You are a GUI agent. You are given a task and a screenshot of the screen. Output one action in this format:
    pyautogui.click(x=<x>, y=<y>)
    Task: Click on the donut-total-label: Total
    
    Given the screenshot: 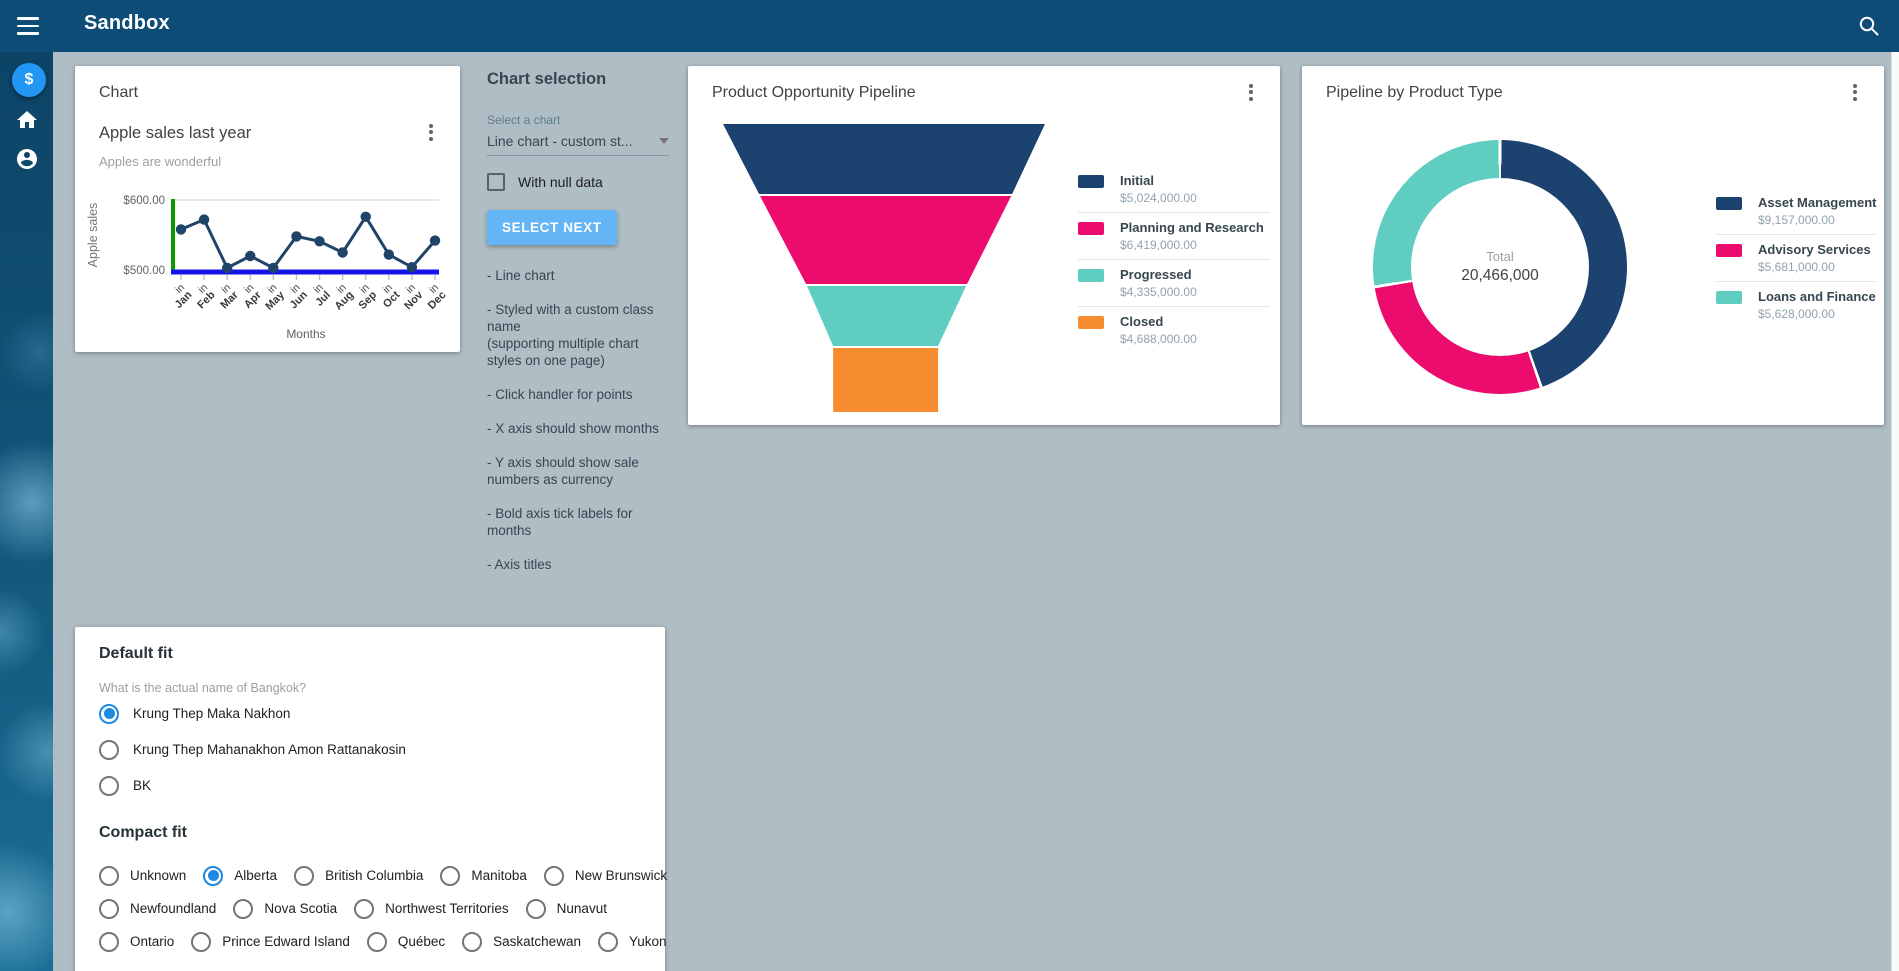 What is the action you would take?
    pyautogui.click(x=1500, y=256)
    